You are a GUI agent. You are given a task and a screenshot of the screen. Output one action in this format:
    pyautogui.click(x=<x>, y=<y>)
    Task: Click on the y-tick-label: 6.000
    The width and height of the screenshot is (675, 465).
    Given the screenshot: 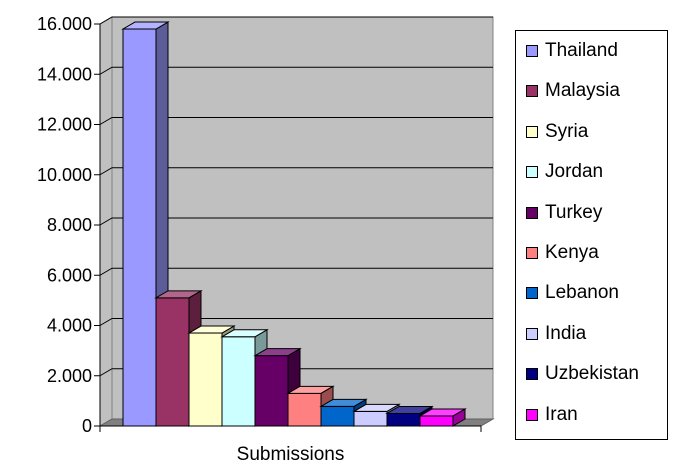 What is the action you would take?
    pyautogui.click(x=69, y=275)
    